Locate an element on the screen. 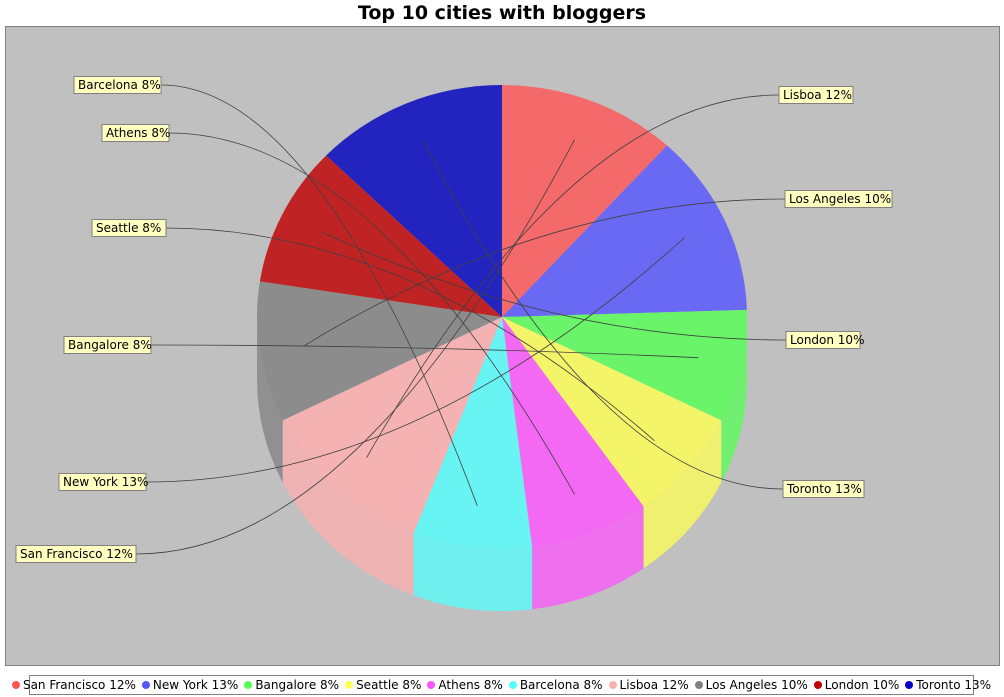 This screenshot has height=697, width=1004. legend-label: San Francisco 12% is located at coordinates (79, 685).